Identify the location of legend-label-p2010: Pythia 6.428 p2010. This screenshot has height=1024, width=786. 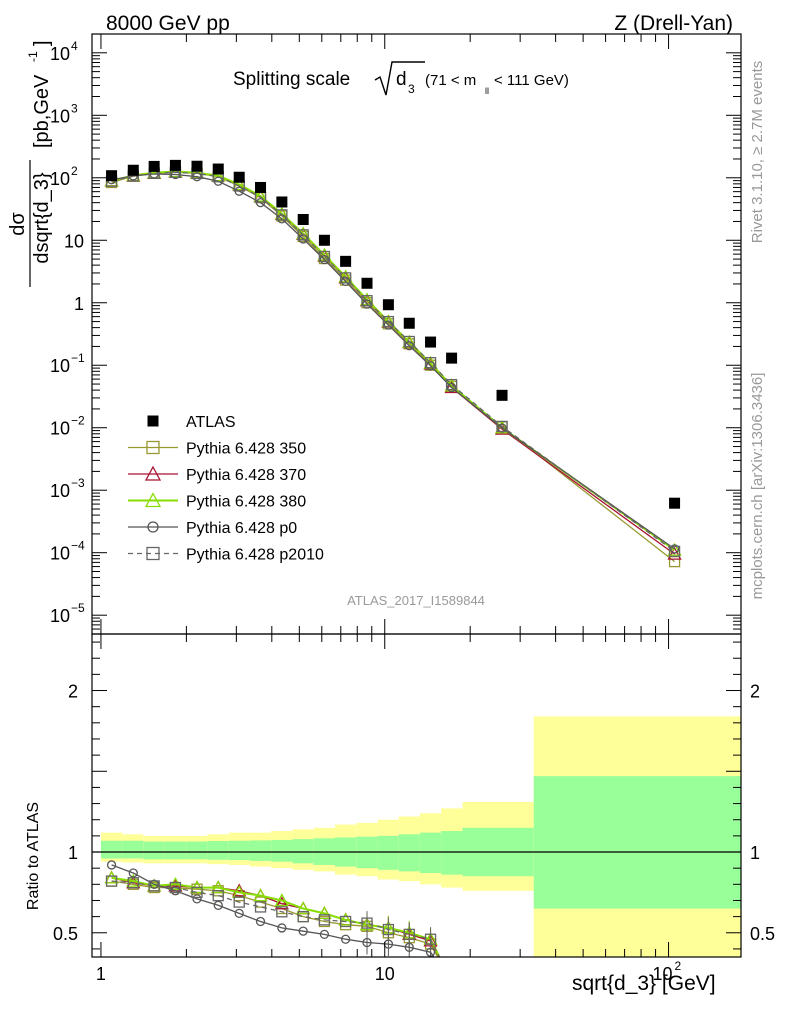
(255, 555).